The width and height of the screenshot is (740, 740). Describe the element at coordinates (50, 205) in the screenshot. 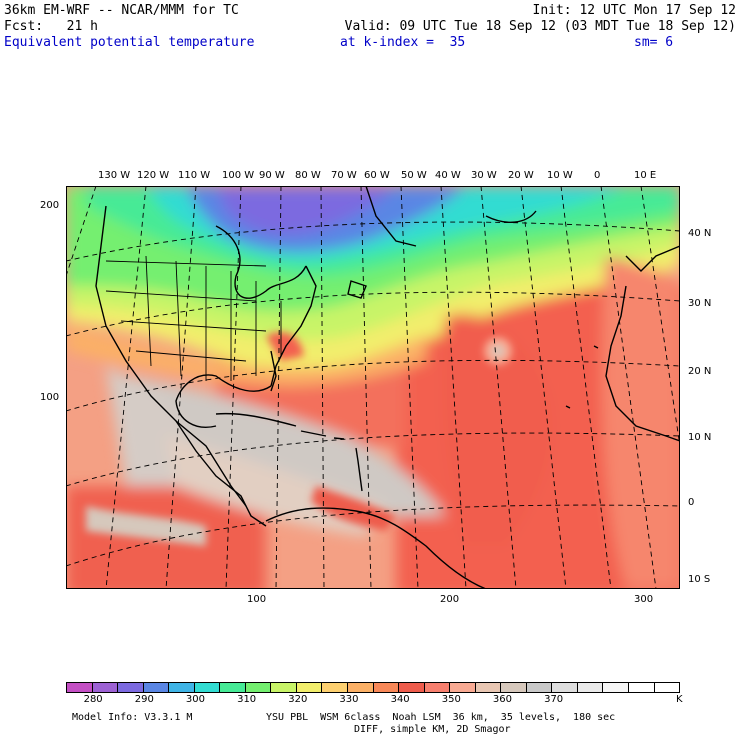

I see `grid-y-label-200: 200` at that location.